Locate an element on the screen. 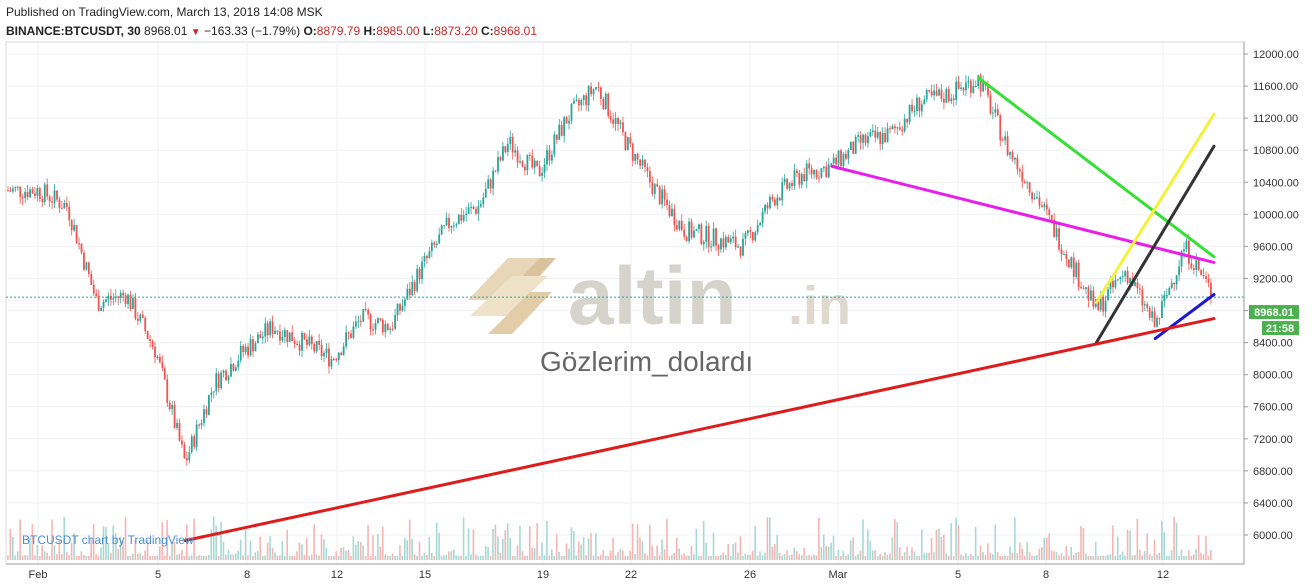 The image size is (1312, 588). trendline-magenta is located at coordinates (1023, 214).